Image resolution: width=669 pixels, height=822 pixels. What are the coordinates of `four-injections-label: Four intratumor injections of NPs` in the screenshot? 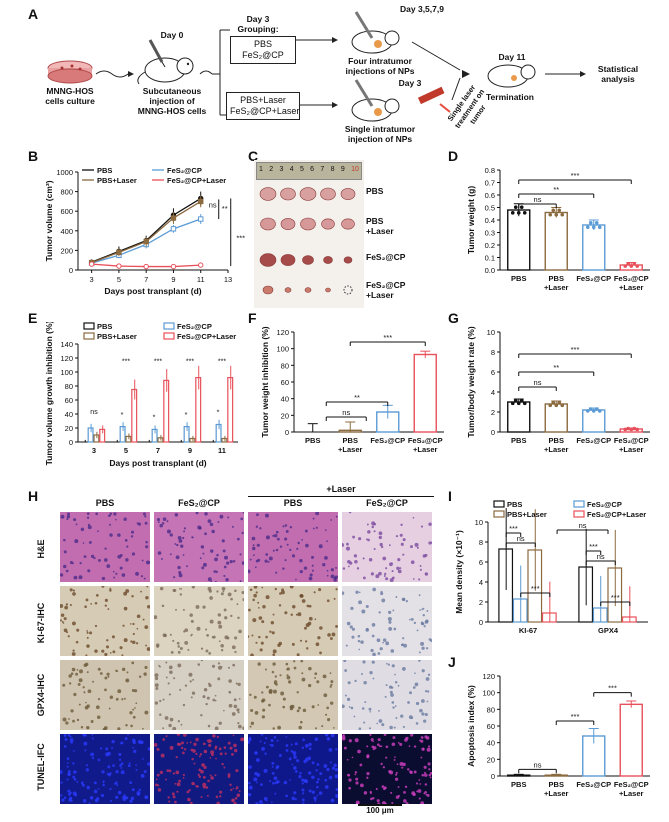 It's located at (380, 66).